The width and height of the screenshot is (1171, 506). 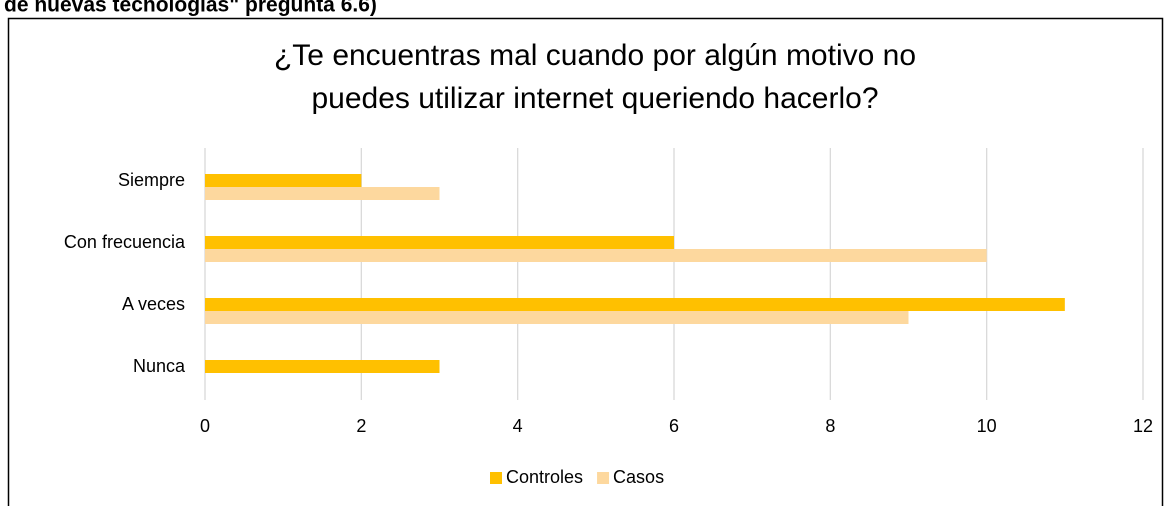 What do you see at coordinates (205, 426) in the screenshot?
I see `x-tick-label: 0` at bounding box center [205, 426].